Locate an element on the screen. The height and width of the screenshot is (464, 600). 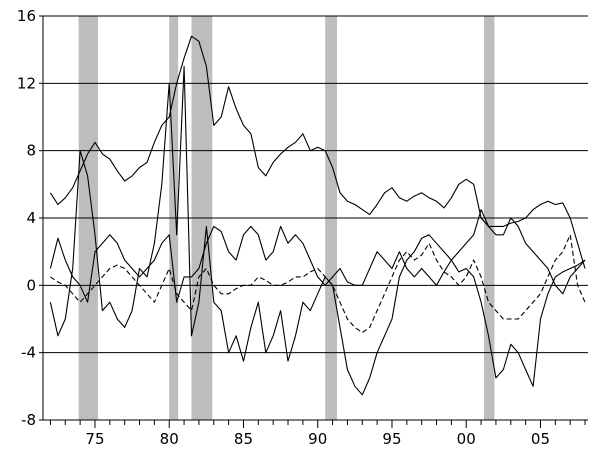
y-tick-label: 0 is located at coordinates (31, 285).